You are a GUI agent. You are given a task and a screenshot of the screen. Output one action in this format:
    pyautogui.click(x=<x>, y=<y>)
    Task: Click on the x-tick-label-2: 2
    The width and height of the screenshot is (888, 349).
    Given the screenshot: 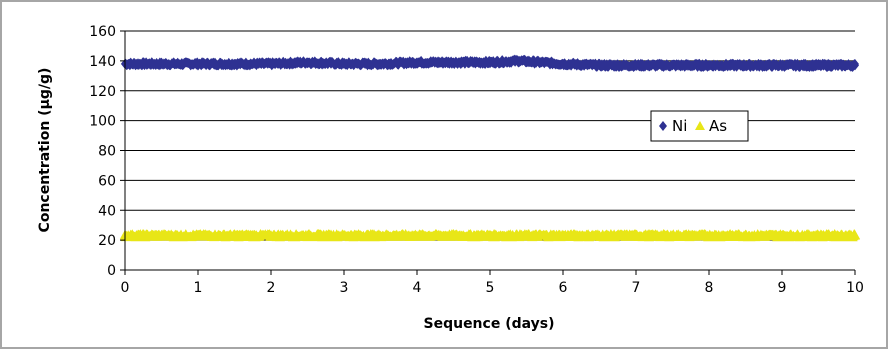 What is the action you would take?
    pyautogui.click(x=271, y=288)
    